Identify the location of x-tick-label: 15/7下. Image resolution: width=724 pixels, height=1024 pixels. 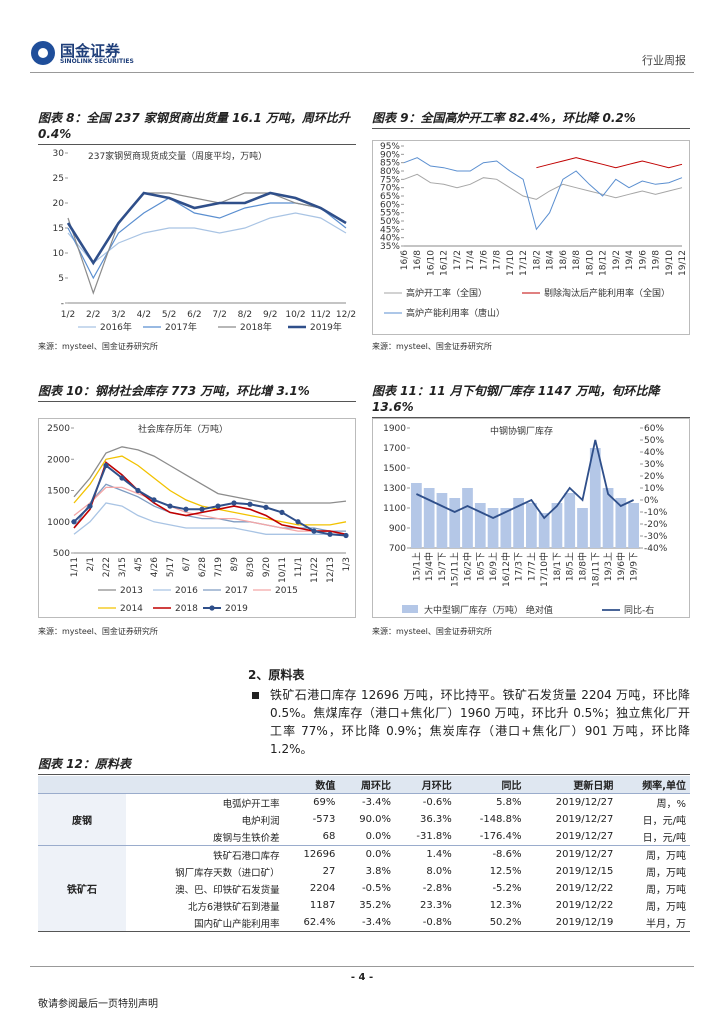
(443, 566).